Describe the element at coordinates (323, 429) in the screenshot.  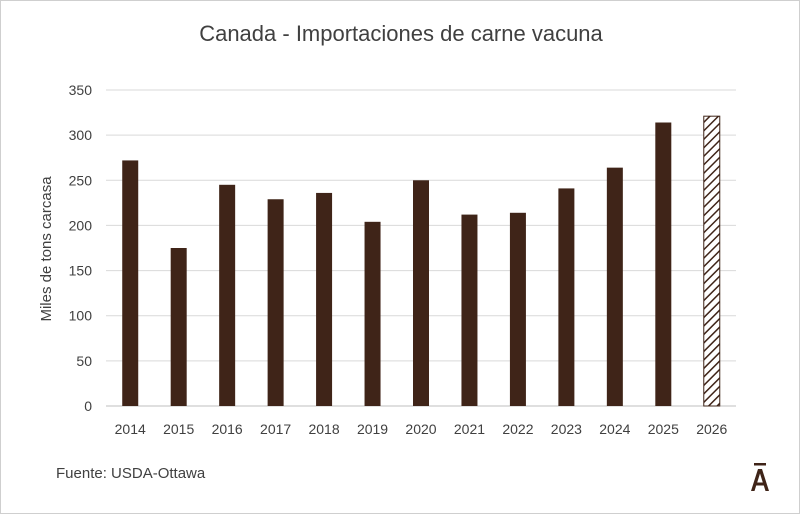
I see `x-tick-label: 2018` at that location.